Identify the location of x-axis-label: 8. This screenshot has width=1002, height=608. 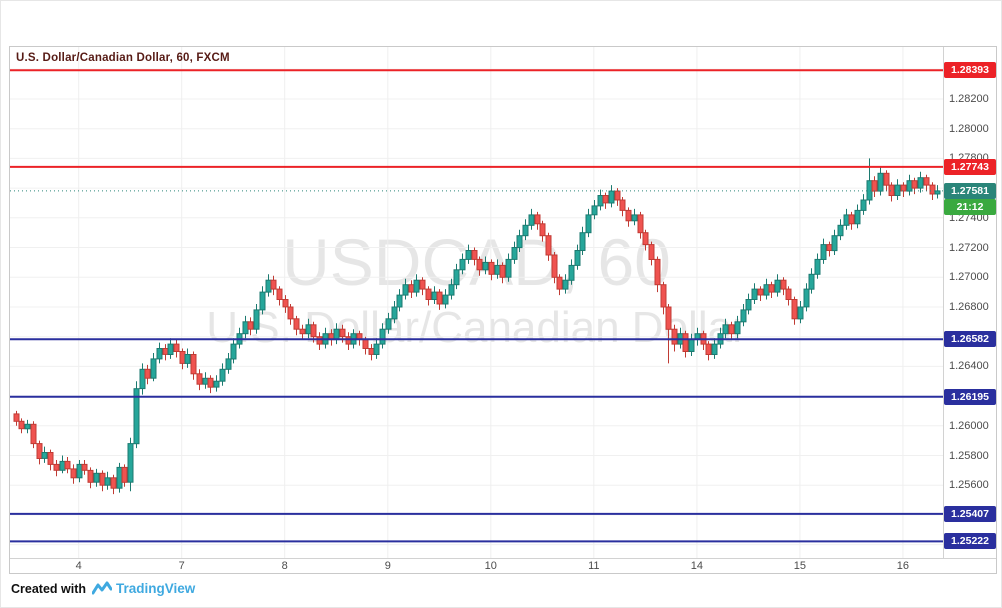
(284, 566).